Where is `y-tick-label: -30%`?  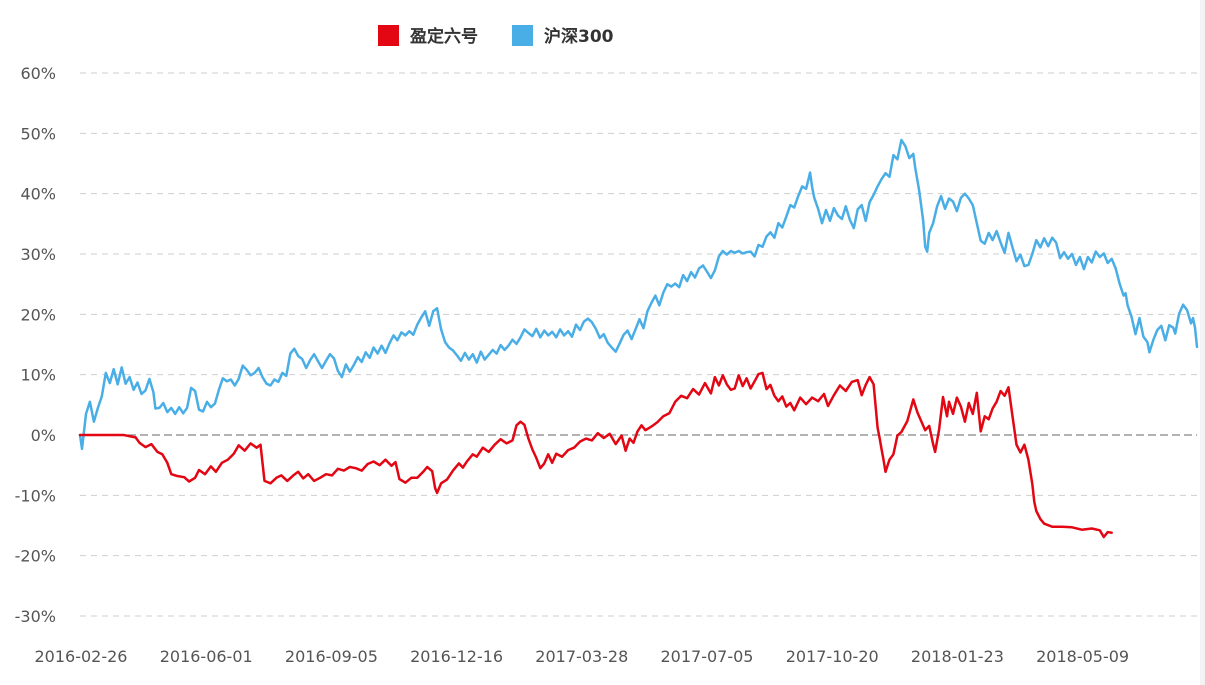 y-tick-label: -30% is located at coordinates (35, 616).